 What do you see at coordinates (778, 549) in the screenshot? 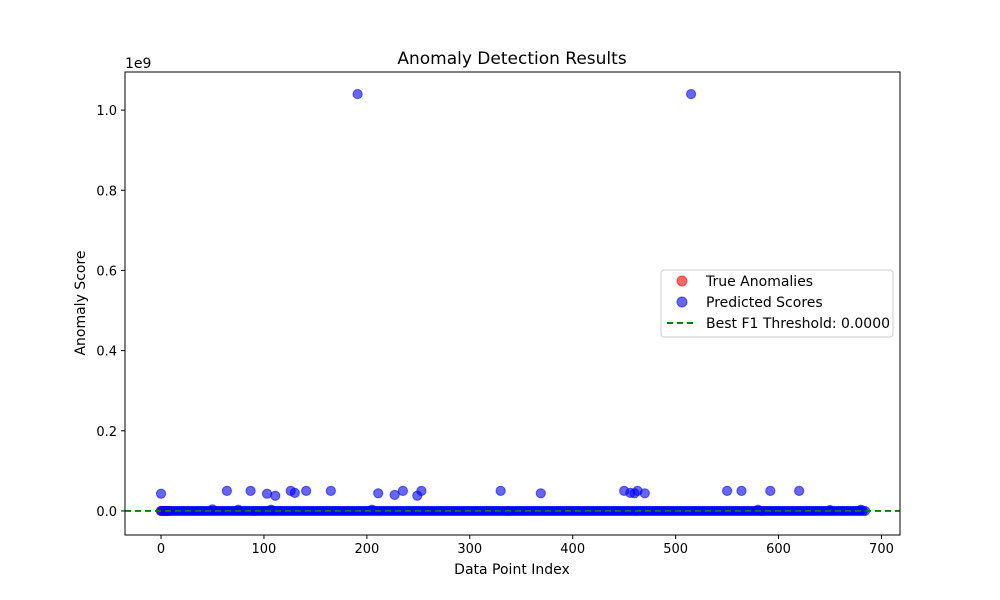
I see `x-tick-label: 600` at bounding box center [778, 549].